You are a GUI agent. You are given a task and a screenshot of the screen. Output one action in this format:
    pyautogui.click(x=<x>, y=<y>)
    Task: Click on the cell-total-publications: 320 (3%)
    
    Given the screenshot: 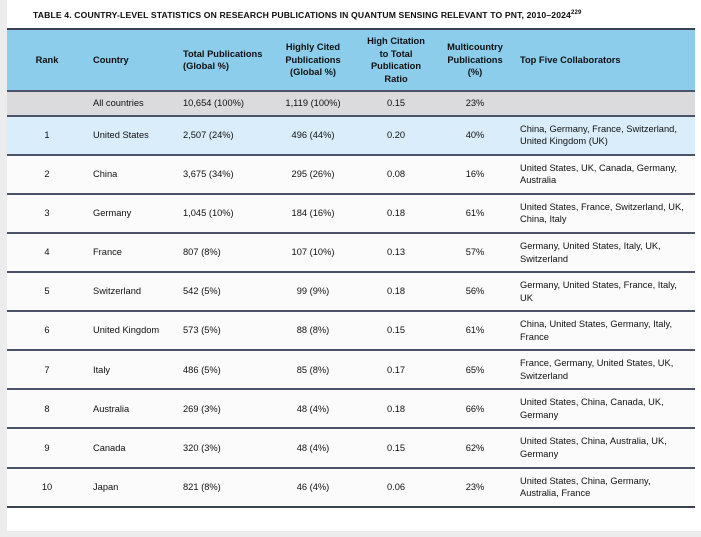 What is the action you would take?
    pyautogui.click(x=202, y=447)
    